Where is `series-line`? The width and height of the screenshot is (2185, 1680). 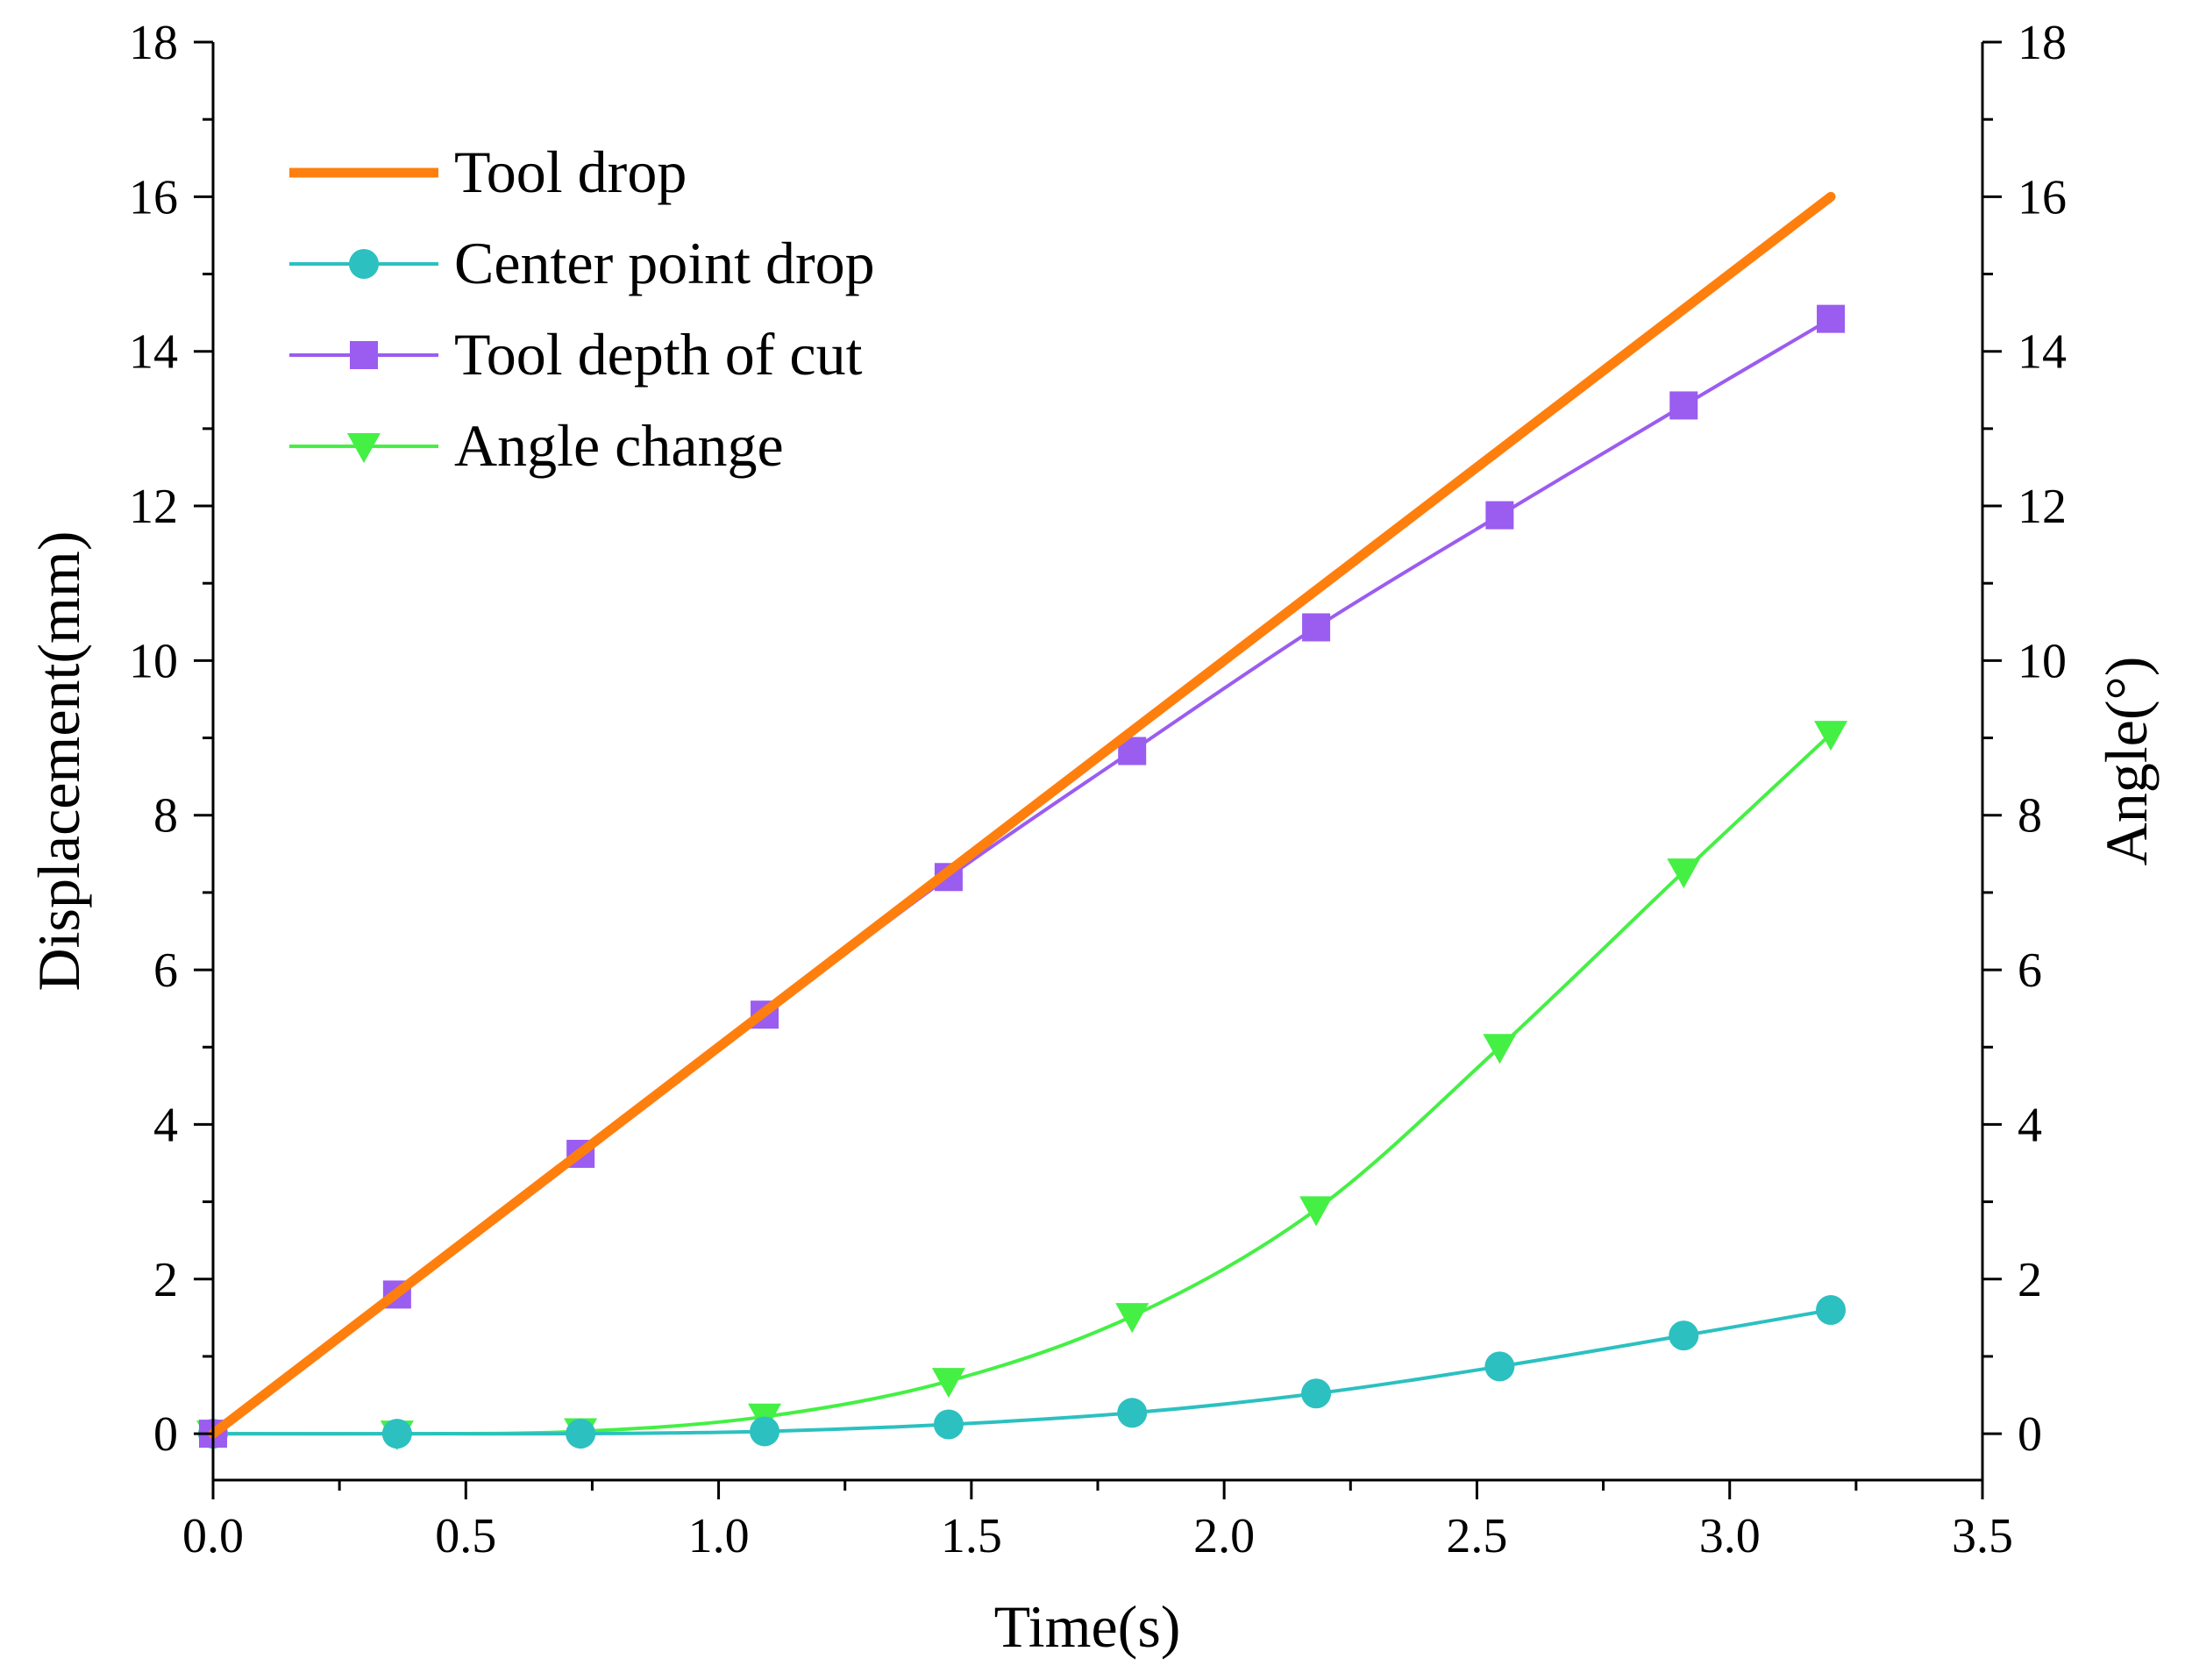
series-line is located at coordinates (1022, 1372).